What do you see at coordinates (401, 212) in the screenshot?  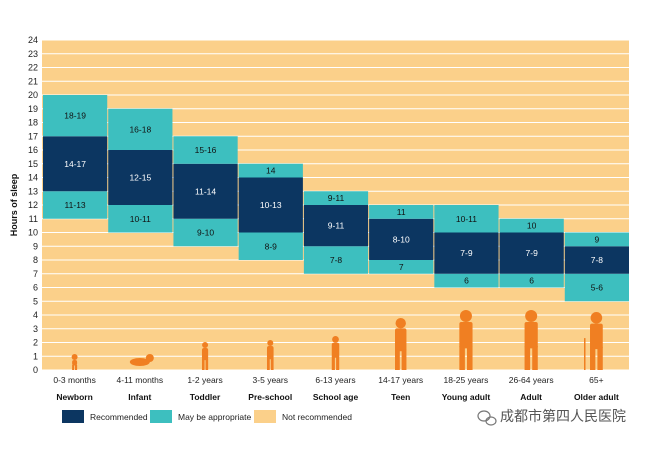 I see `bar-upper-appropriate-label: 11` at bounding box center [401, 212].